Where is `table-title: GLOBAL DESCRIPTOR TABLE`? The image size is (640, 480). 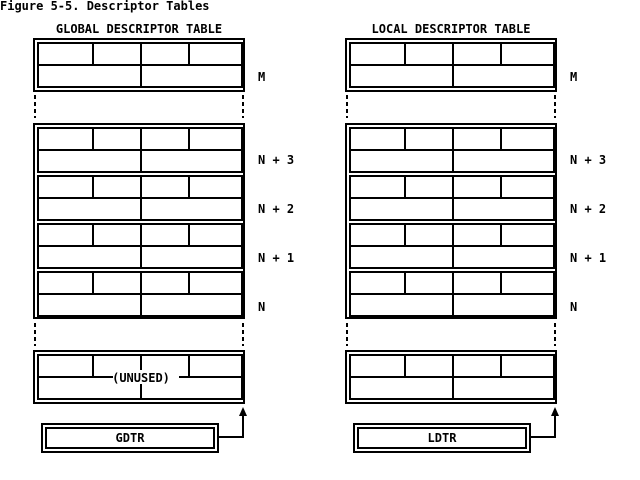 table-title: GLOBAL DESCRIPTOR TABLE is located at coordinates (139, 29).